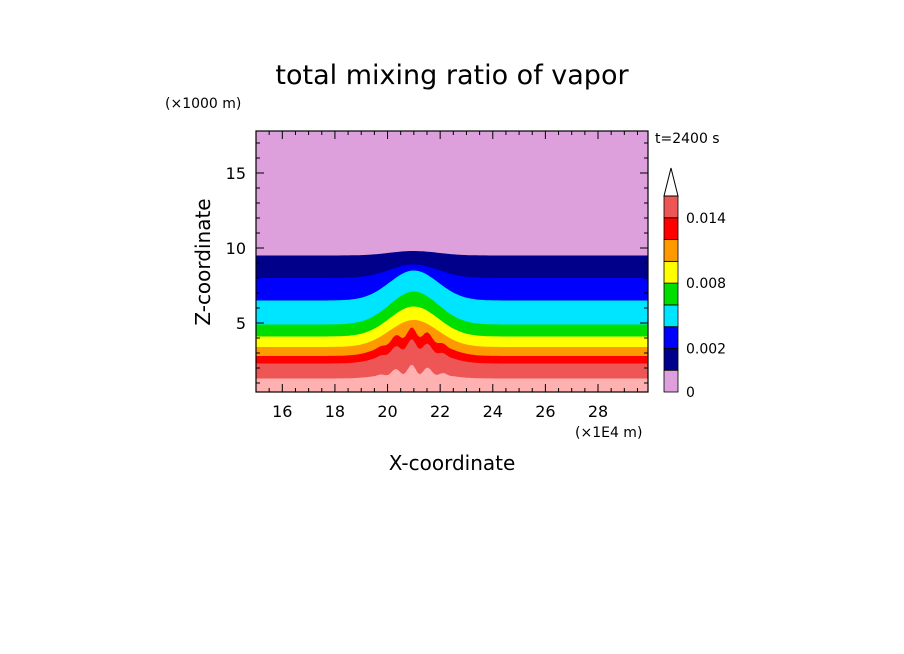 Image resolution: width=904 pixels, height=654 pixels. Describe the element at coordinates (493, 411) in the screenshot. I see `x-tick-label: 24` at that location.